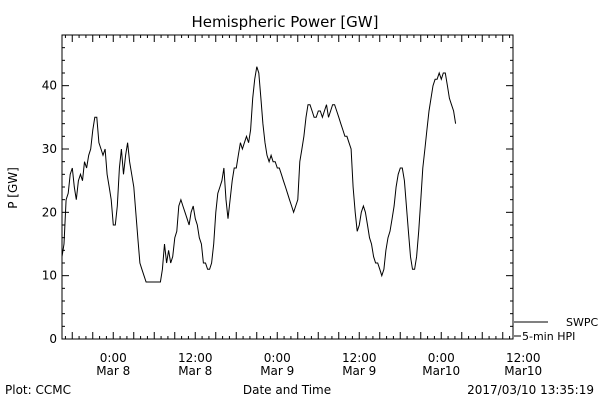 This screenshot has height=400, width=600. What do you see at coordinates (53, 339) in the screenshot?
I see `y-tick-label: 0` at bounding box center [53, 339].